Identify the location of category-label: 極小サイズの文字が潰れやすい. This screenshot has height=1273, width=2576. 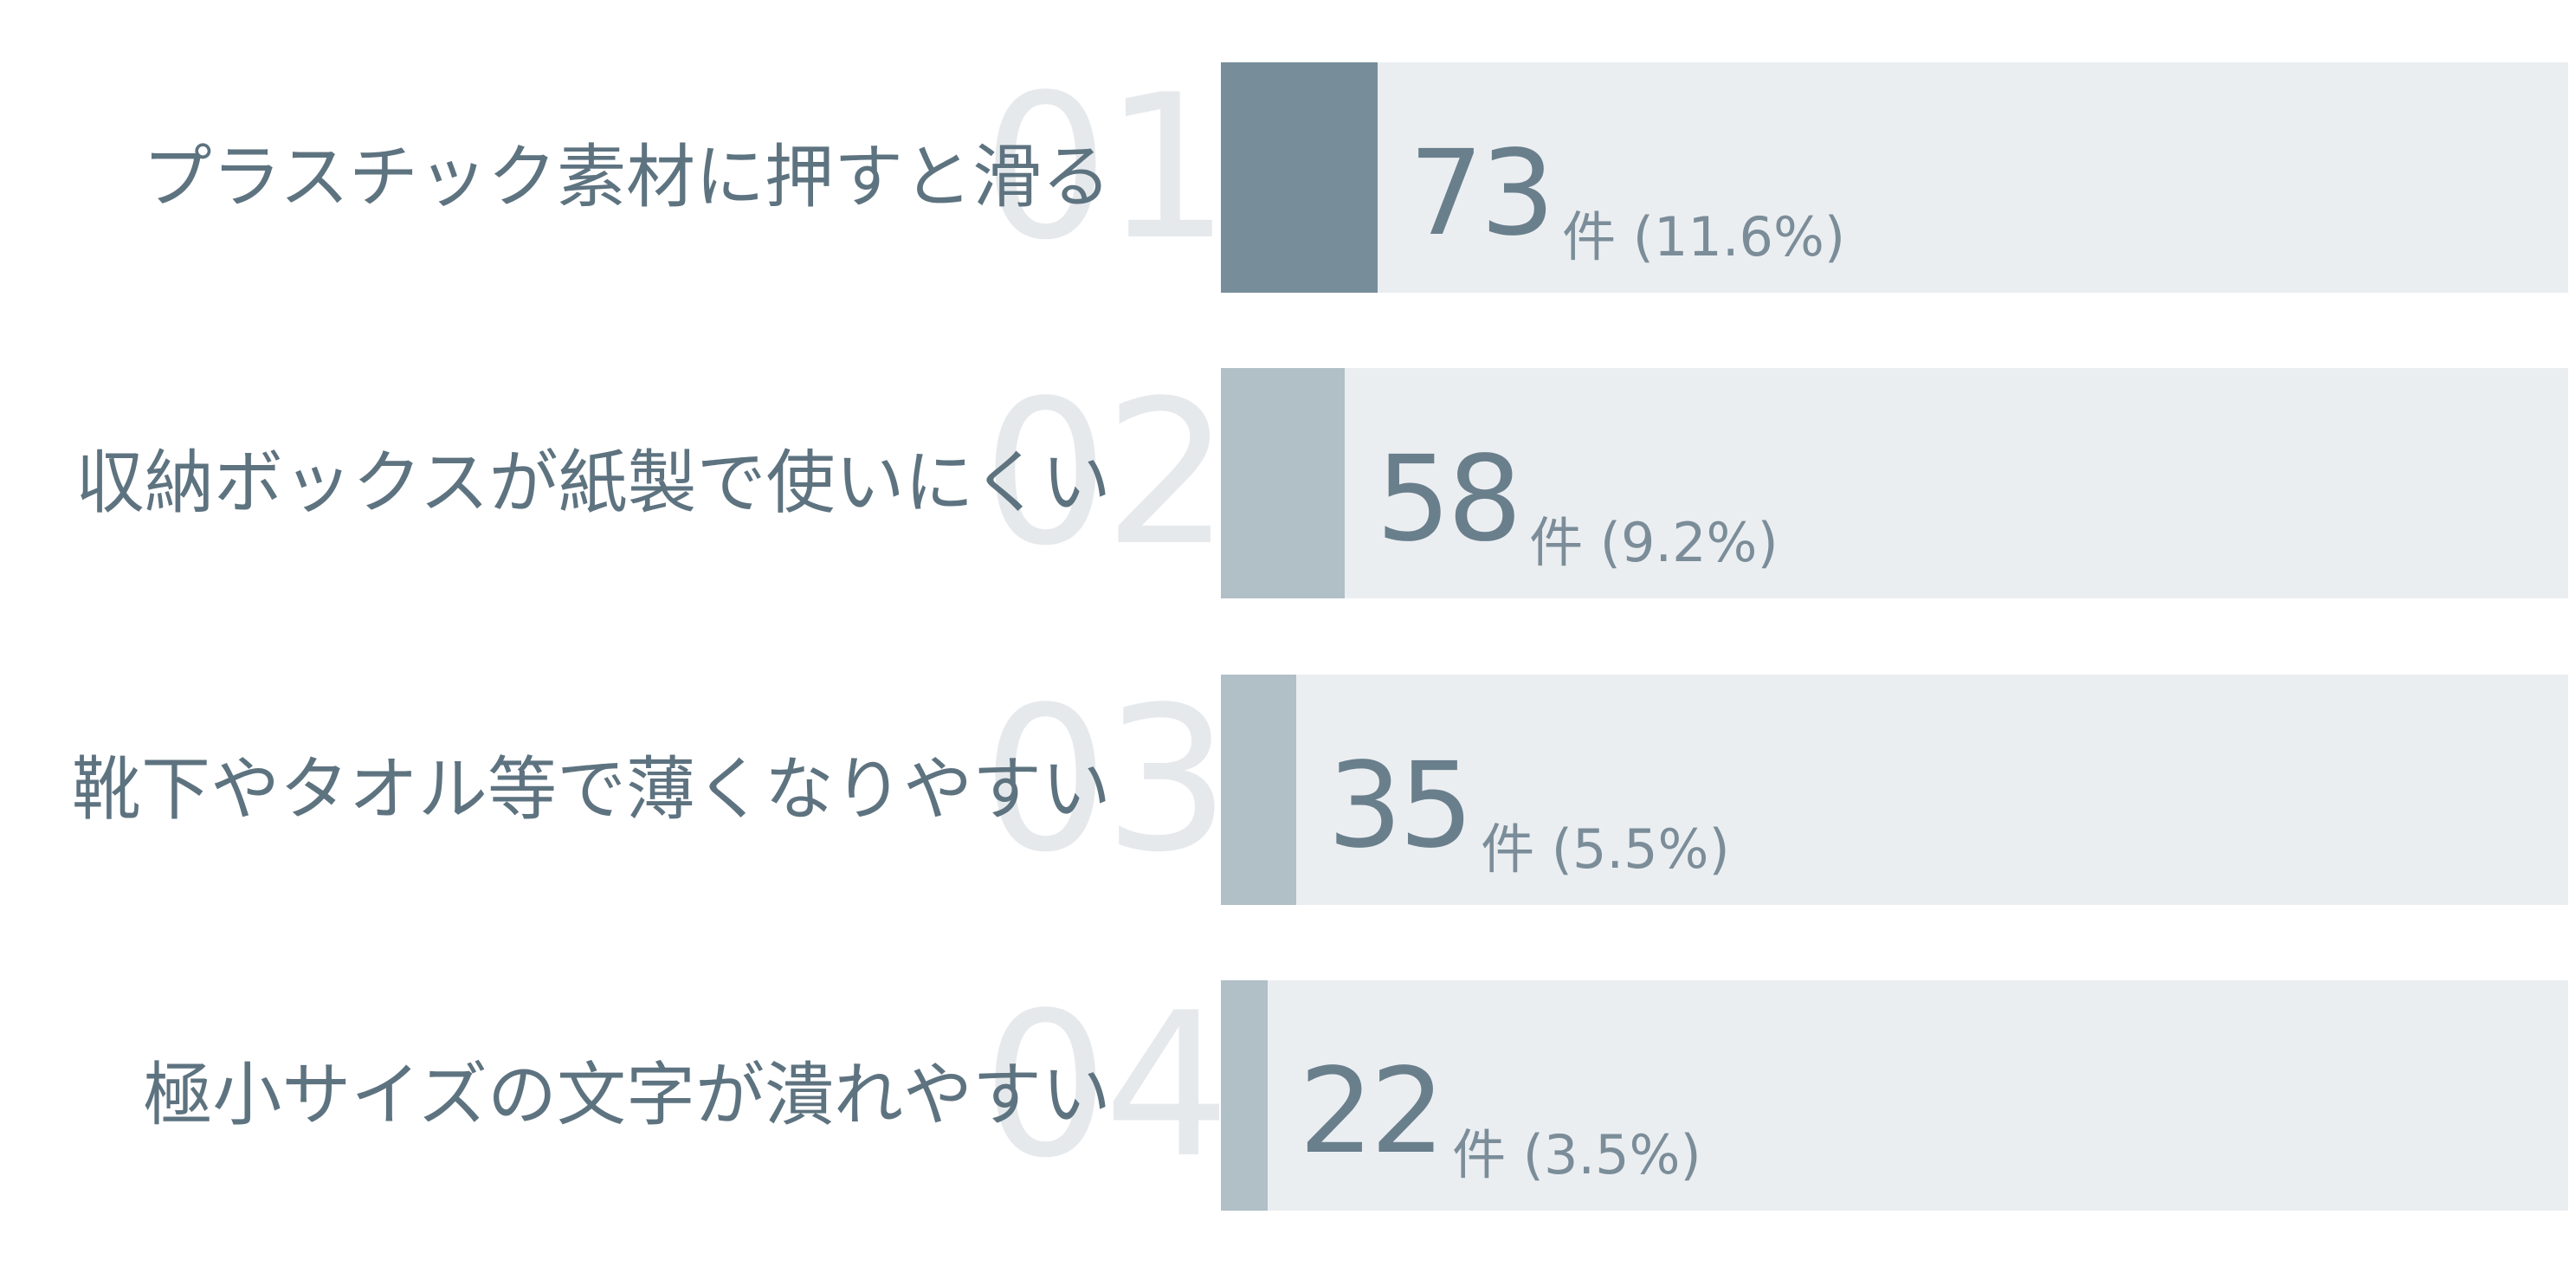
(627, 1095).